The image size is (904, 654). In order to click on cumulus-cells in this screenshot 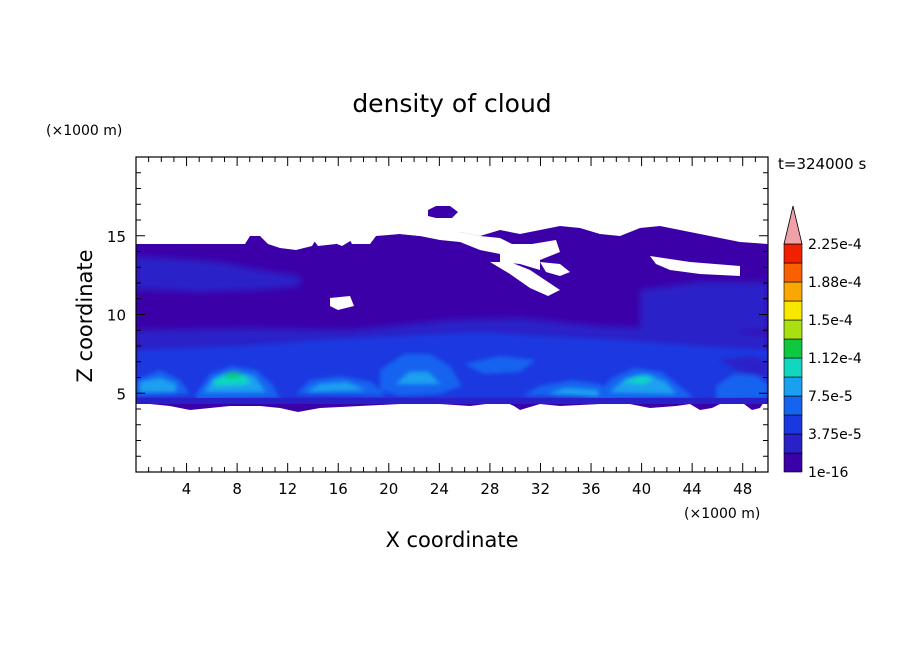, I will do `click(452, 377)`.